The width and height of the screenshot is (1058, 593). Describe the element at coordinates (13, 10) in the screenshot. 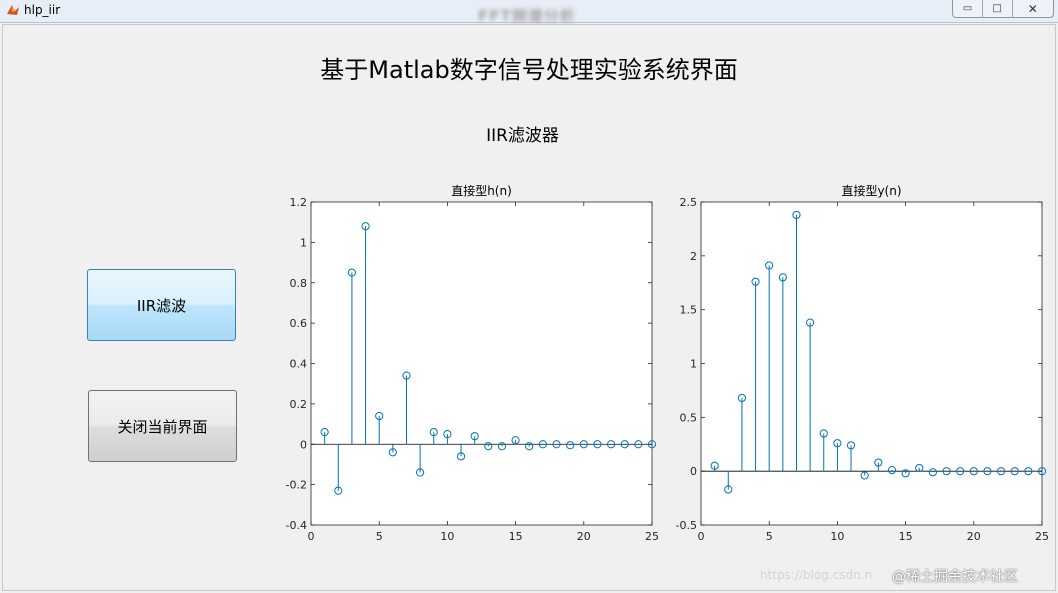

I see `matlab-icon` at that location.